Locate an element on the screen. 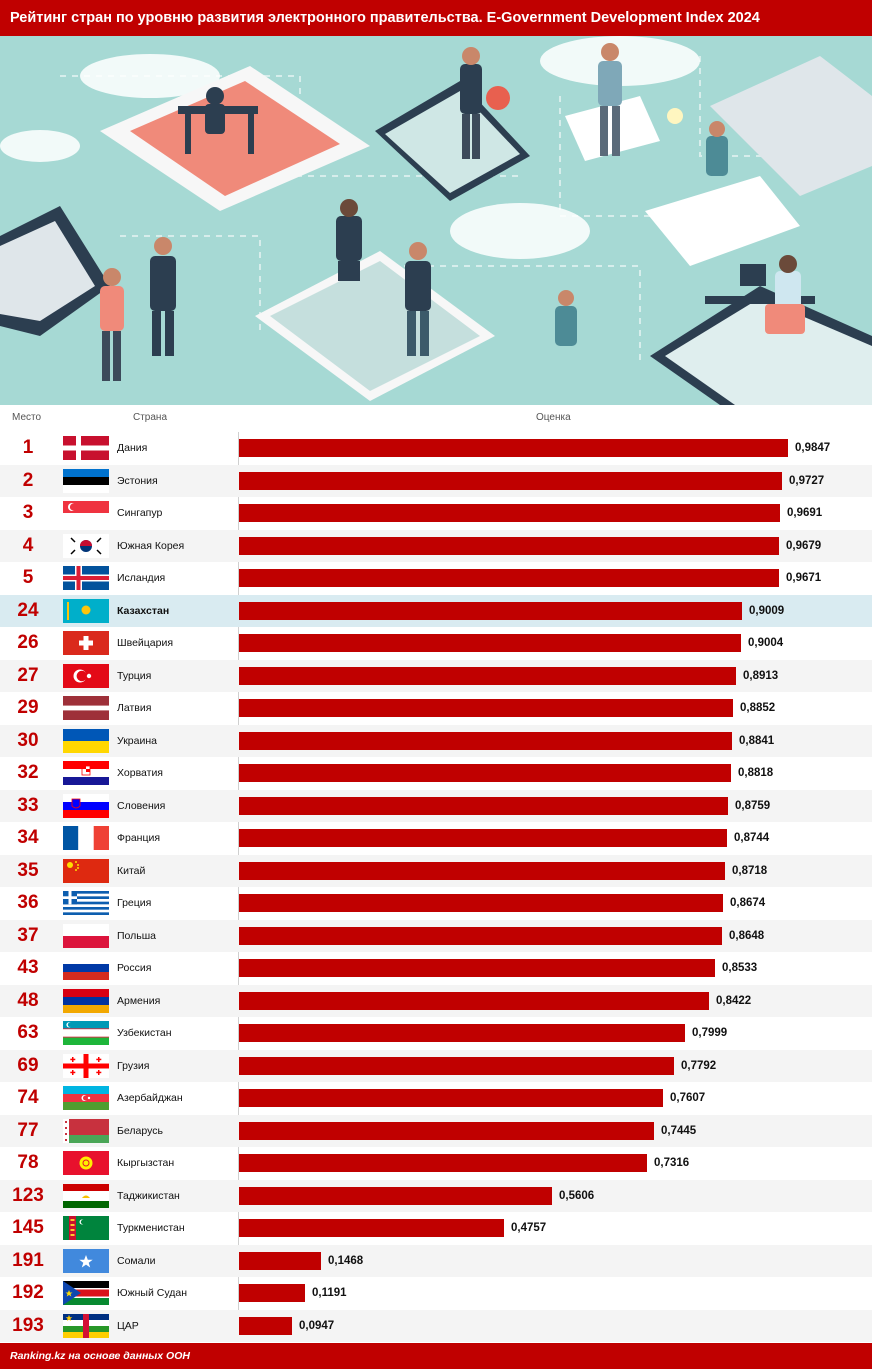 Image resolution: width=872 pixels, height=1369 pixels. rank-label: 78 is located at coordinates (28, 1162).